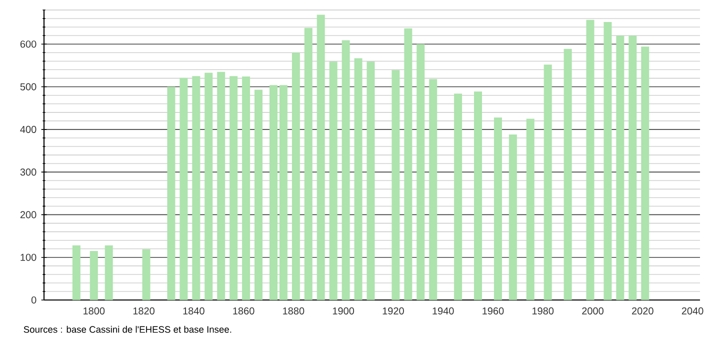 Image resolution: width=710 pixels, height=340 pixels. What do you see at coordinates (493, 310) in the screenshot?
I see `x-tick-label: 1960` at bounding box center [493, 310].